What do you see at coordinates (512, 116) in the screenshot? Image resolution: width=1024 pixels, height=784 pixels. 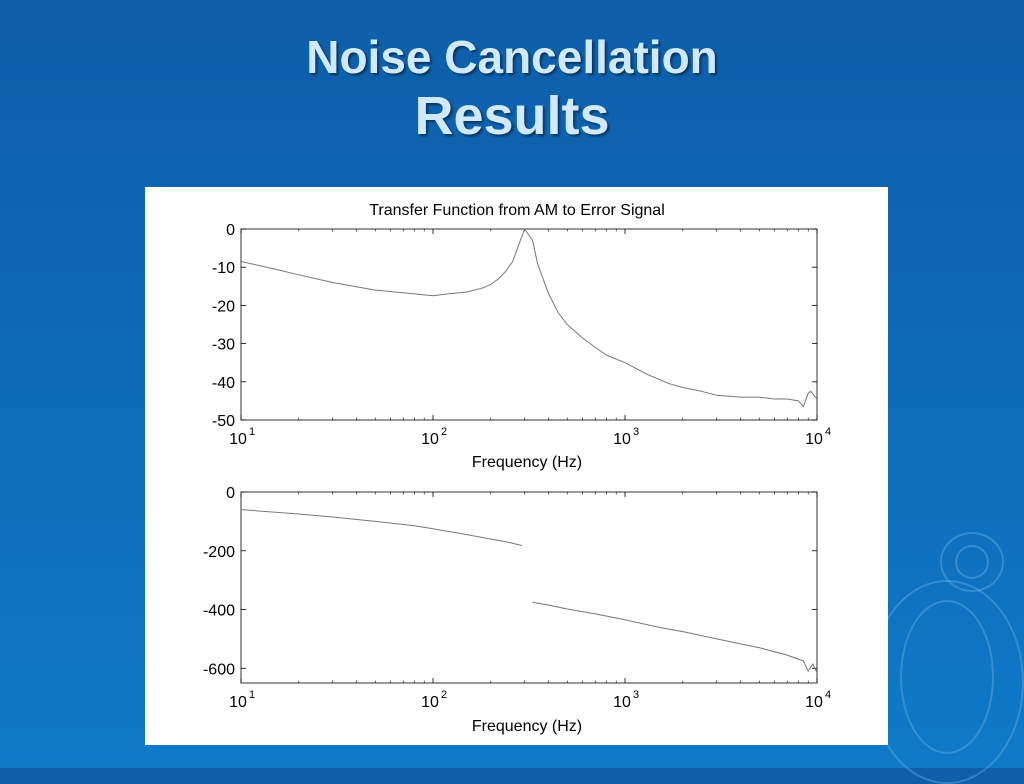 I see `slide-title-line2: Results` at bounding box center [512, 116].